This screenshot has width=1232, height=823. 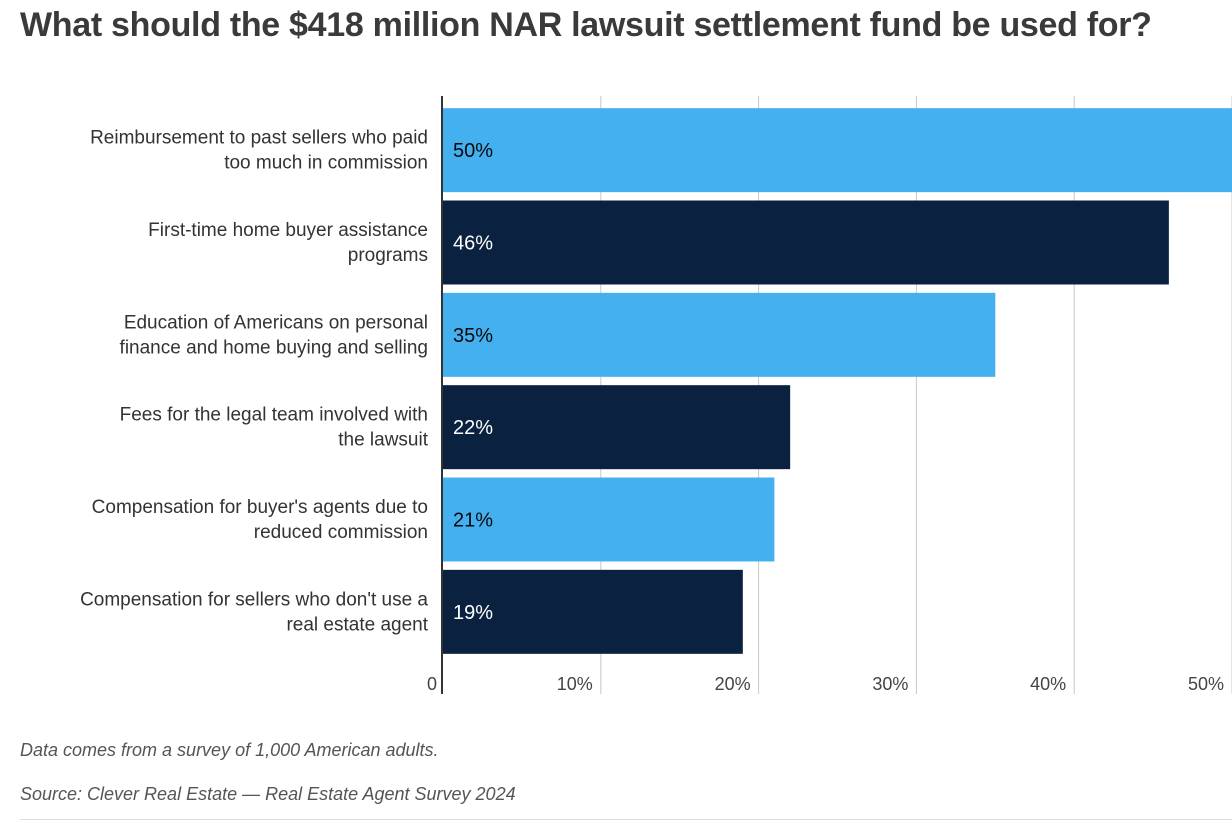 I want to click on value-labels: 50% 46% 35% 22% 21% 19%, so click(x=473, y=382).